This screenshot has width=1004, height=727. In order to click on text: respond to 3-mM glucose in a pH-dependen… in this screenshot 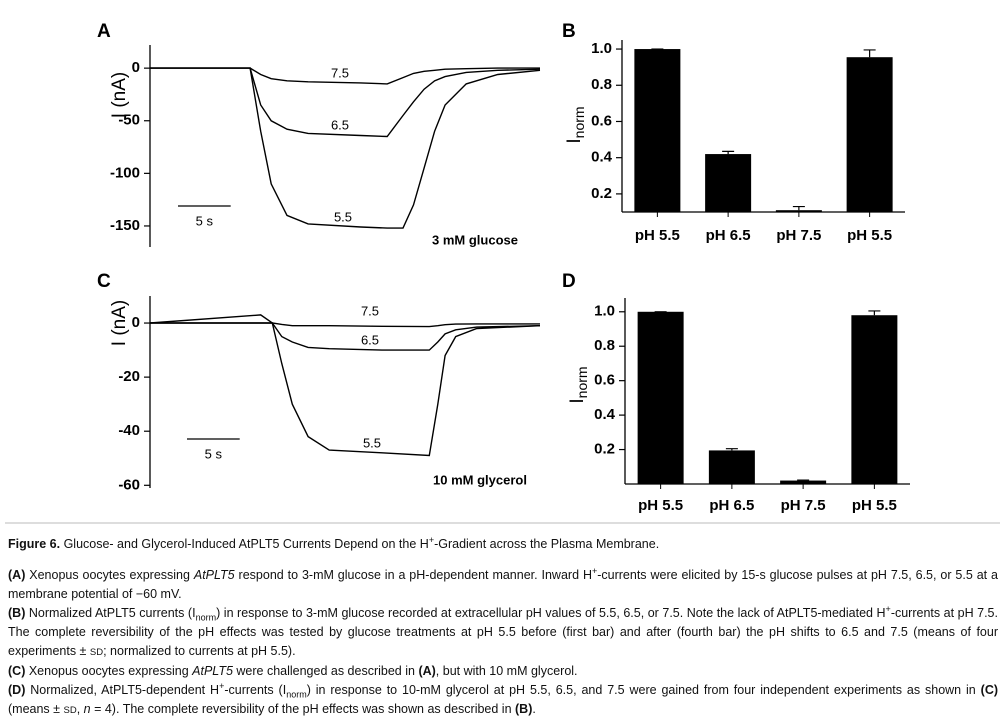, I will do `click(413, 575)`.